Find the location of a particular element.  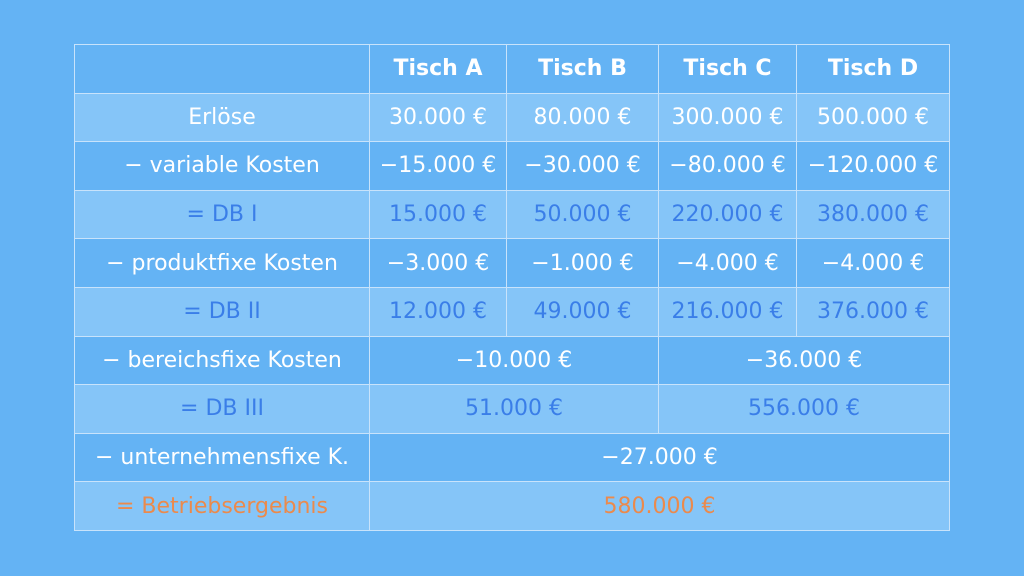

row-label: = DB I is located at coordinates (222, 214).